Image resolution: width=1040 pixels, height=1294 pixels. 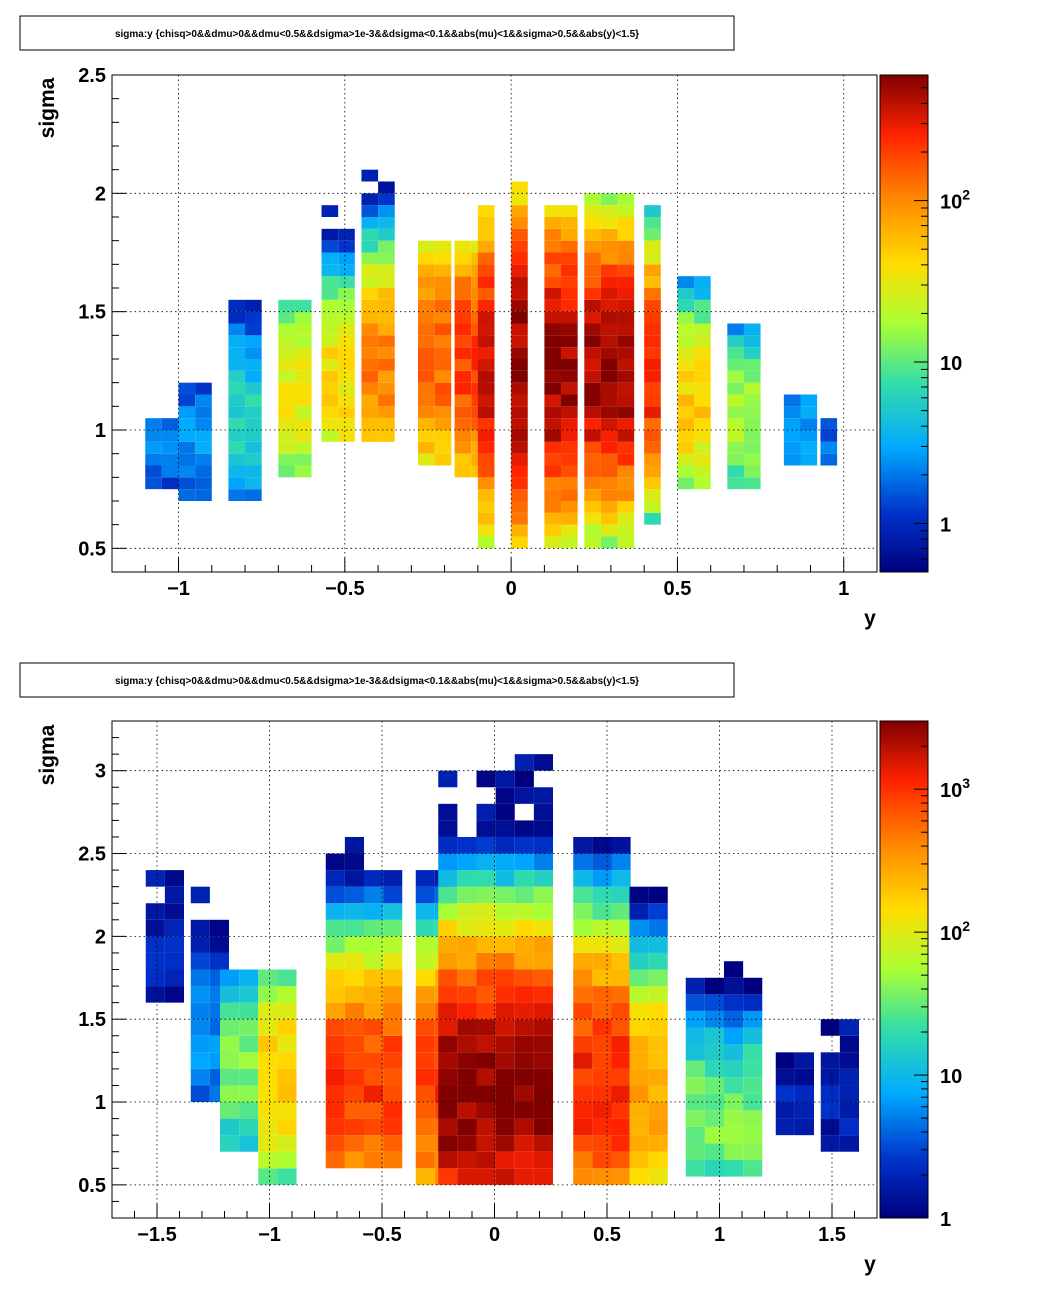 What do you see at coordinates (100, 1103) in the screenshot?
I see `y-tick-label: 1` at bounding box center [100, 1103].